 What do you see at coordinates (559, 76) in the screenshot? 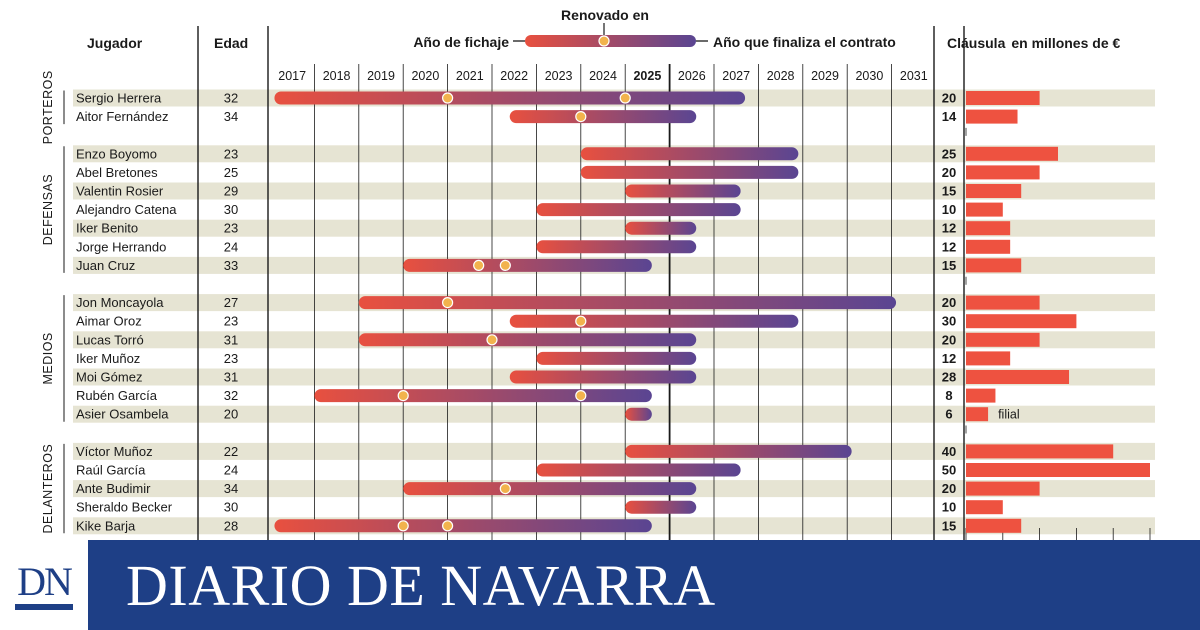
I see `year-tick-label: 2023` at bounding box center [559, 76].